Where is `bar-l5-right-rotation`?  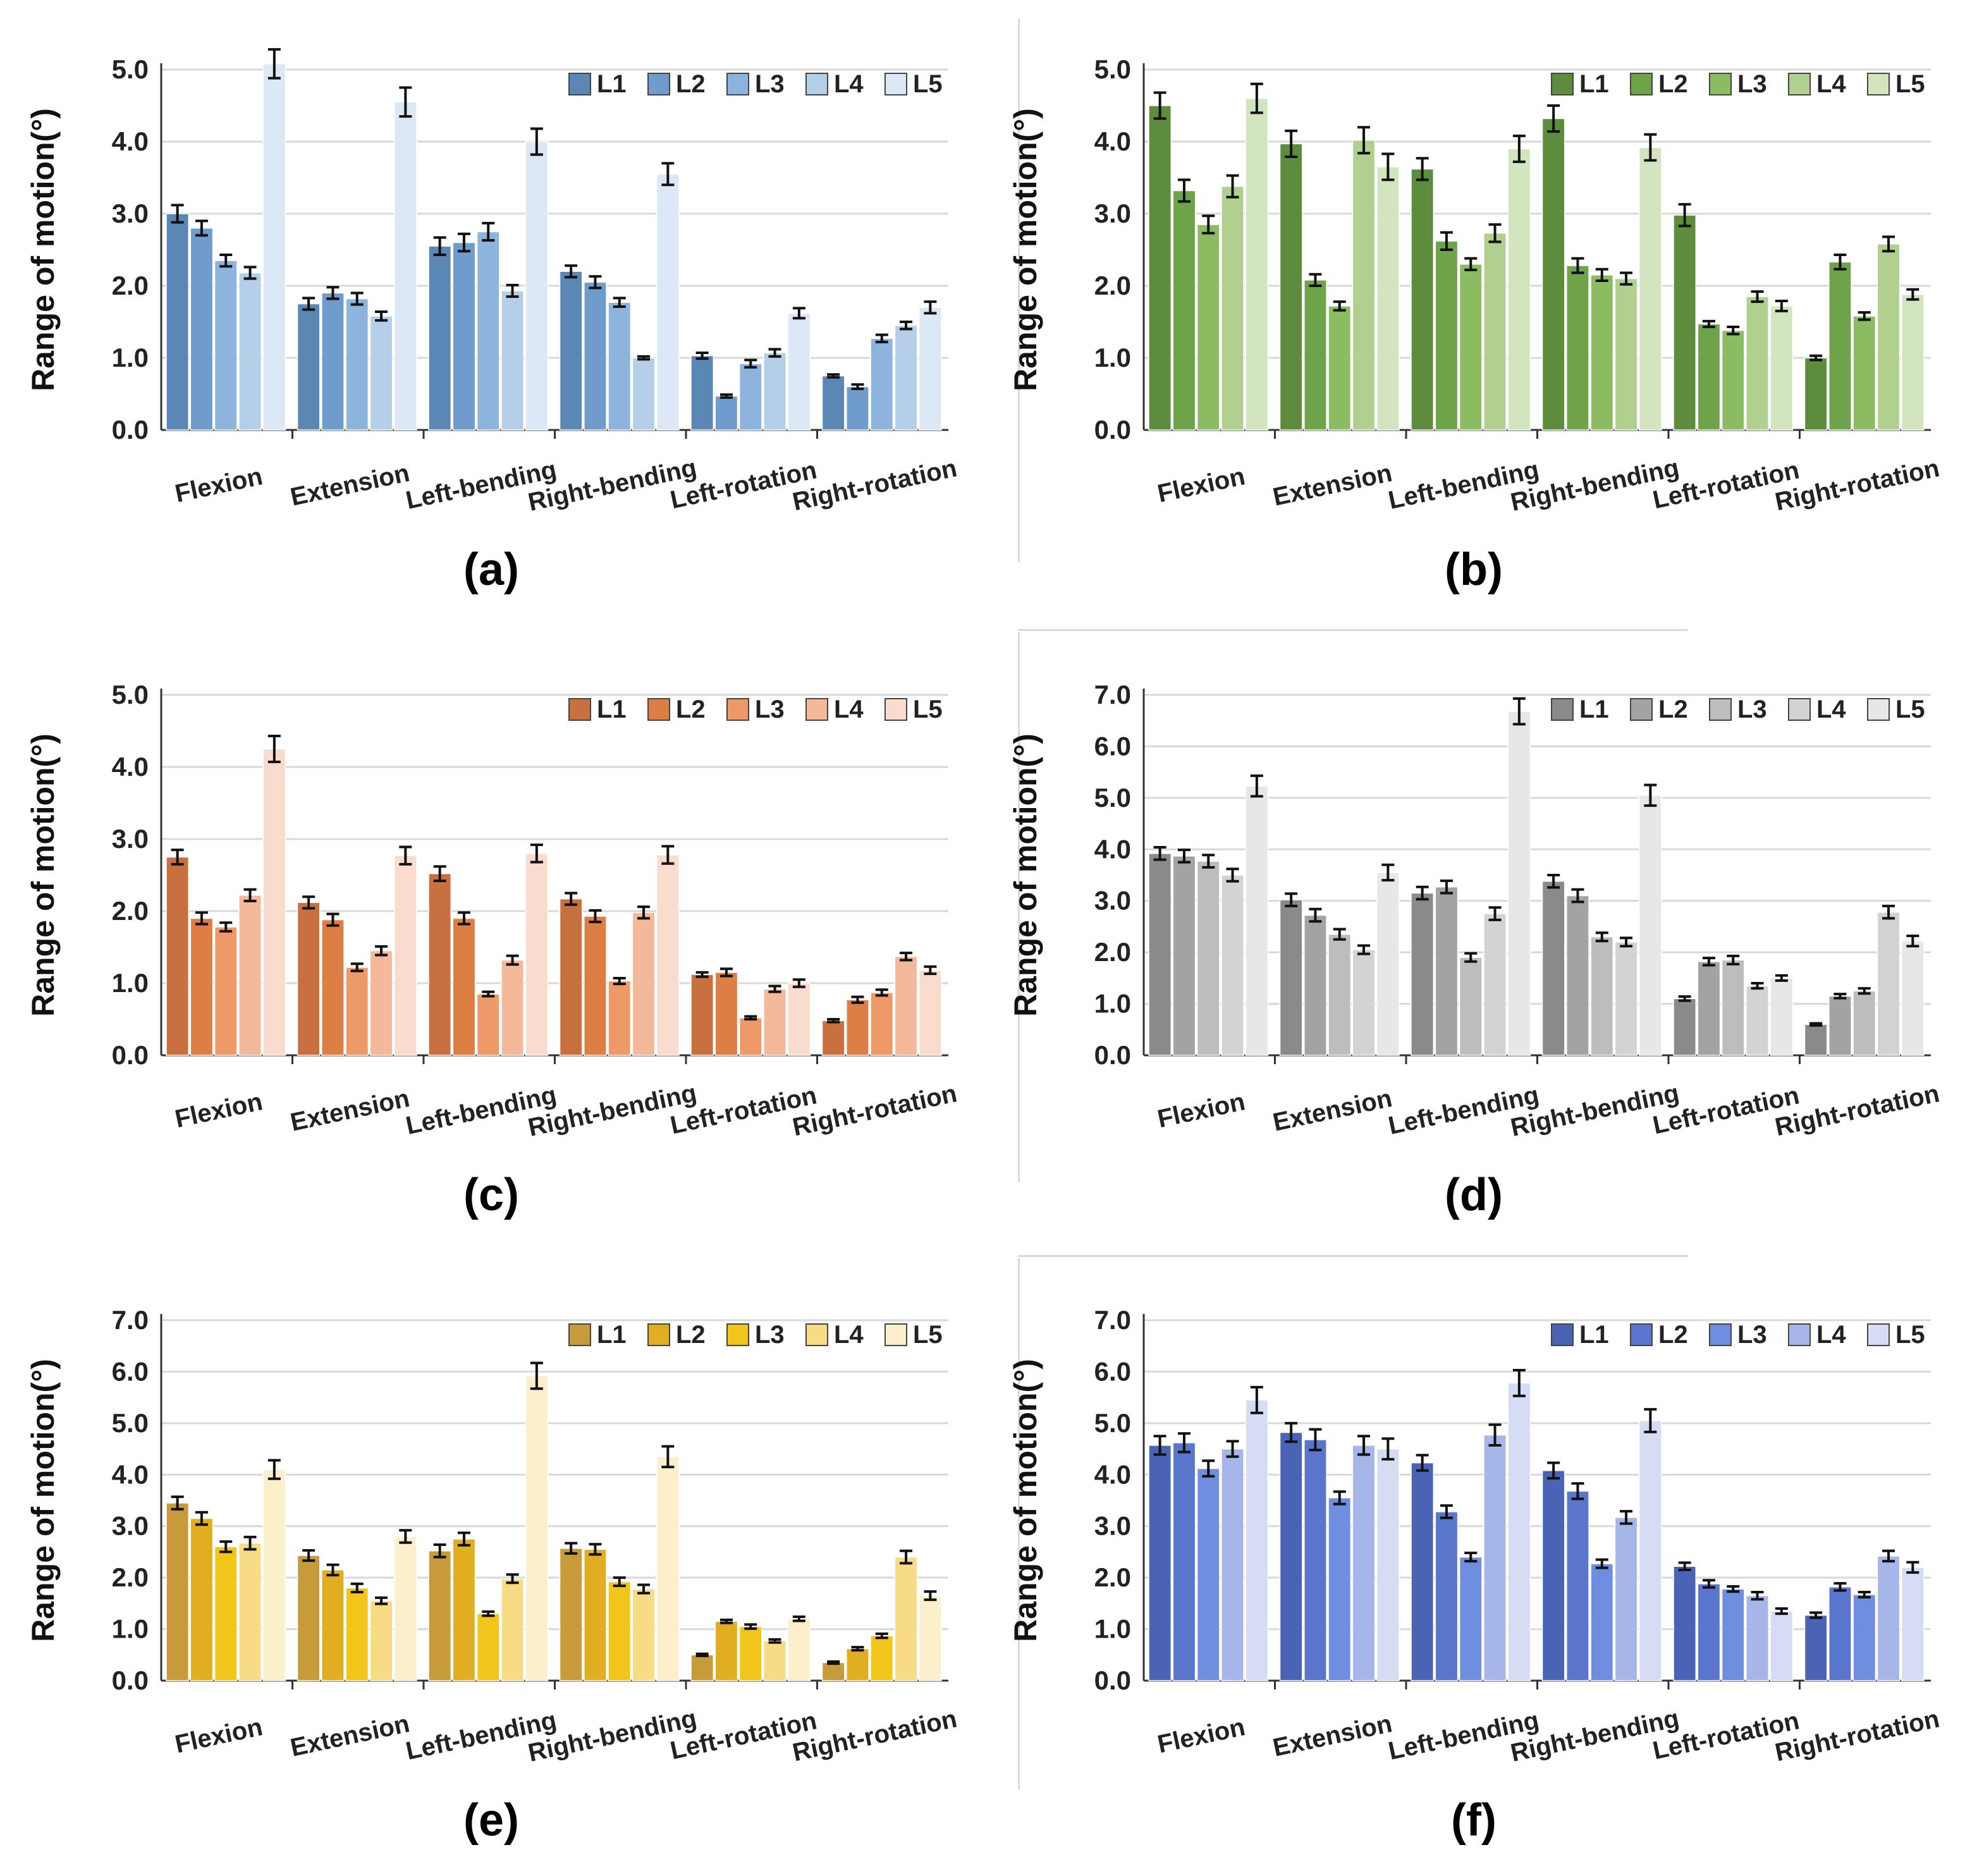 bar-l5-right-rotation is located at coordinates (1913, 362).